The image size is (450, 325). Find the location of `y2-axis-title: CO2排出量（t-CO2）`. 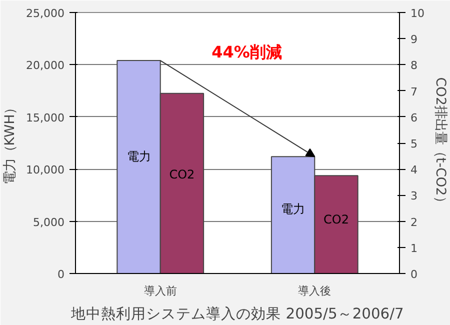

y2-axis-title: CO2排出量（t-CO2） is located at coordinates (440, 143).